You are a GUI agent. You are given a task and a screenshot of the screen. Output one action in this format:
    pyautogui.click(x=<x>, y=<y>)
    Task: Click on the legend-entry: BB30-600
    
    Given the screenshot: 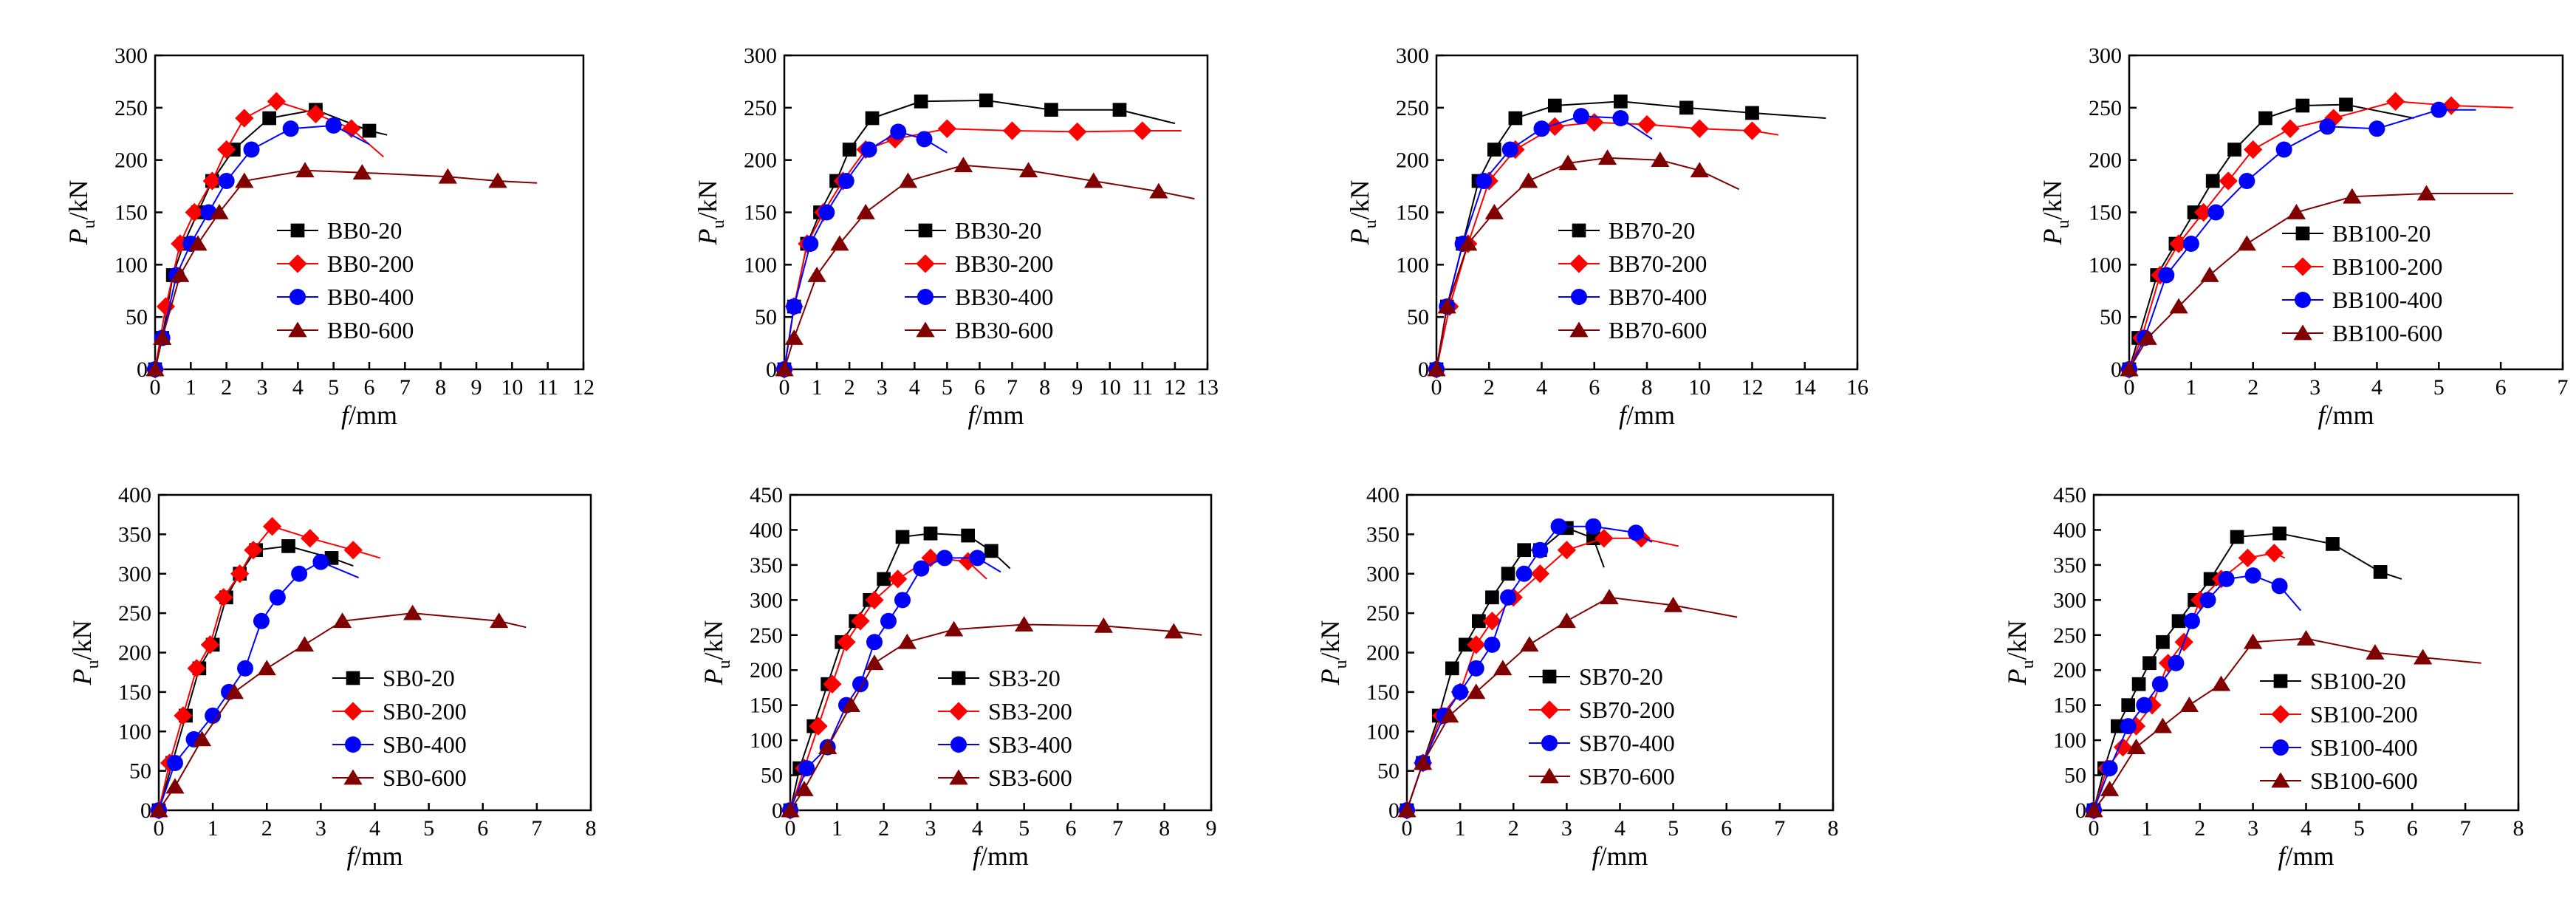 What is the action you would take?
    pyautogui.click(x=979, y=330)
    